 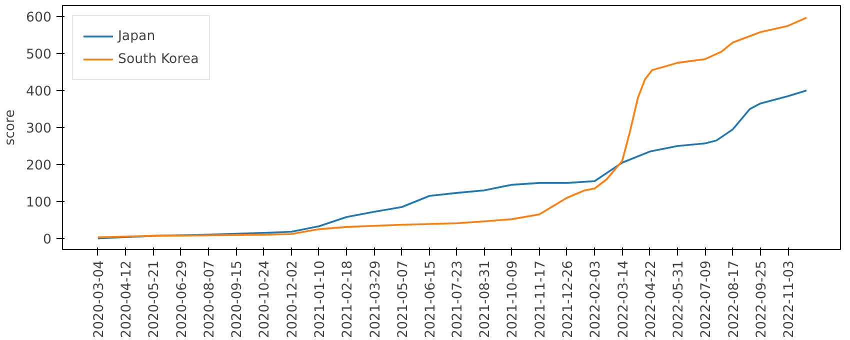 What do you see at coordinates (790, 299) in the screenshot?
I see `x-tick-label: 2022-11-03` at bounding box center [790, 299].